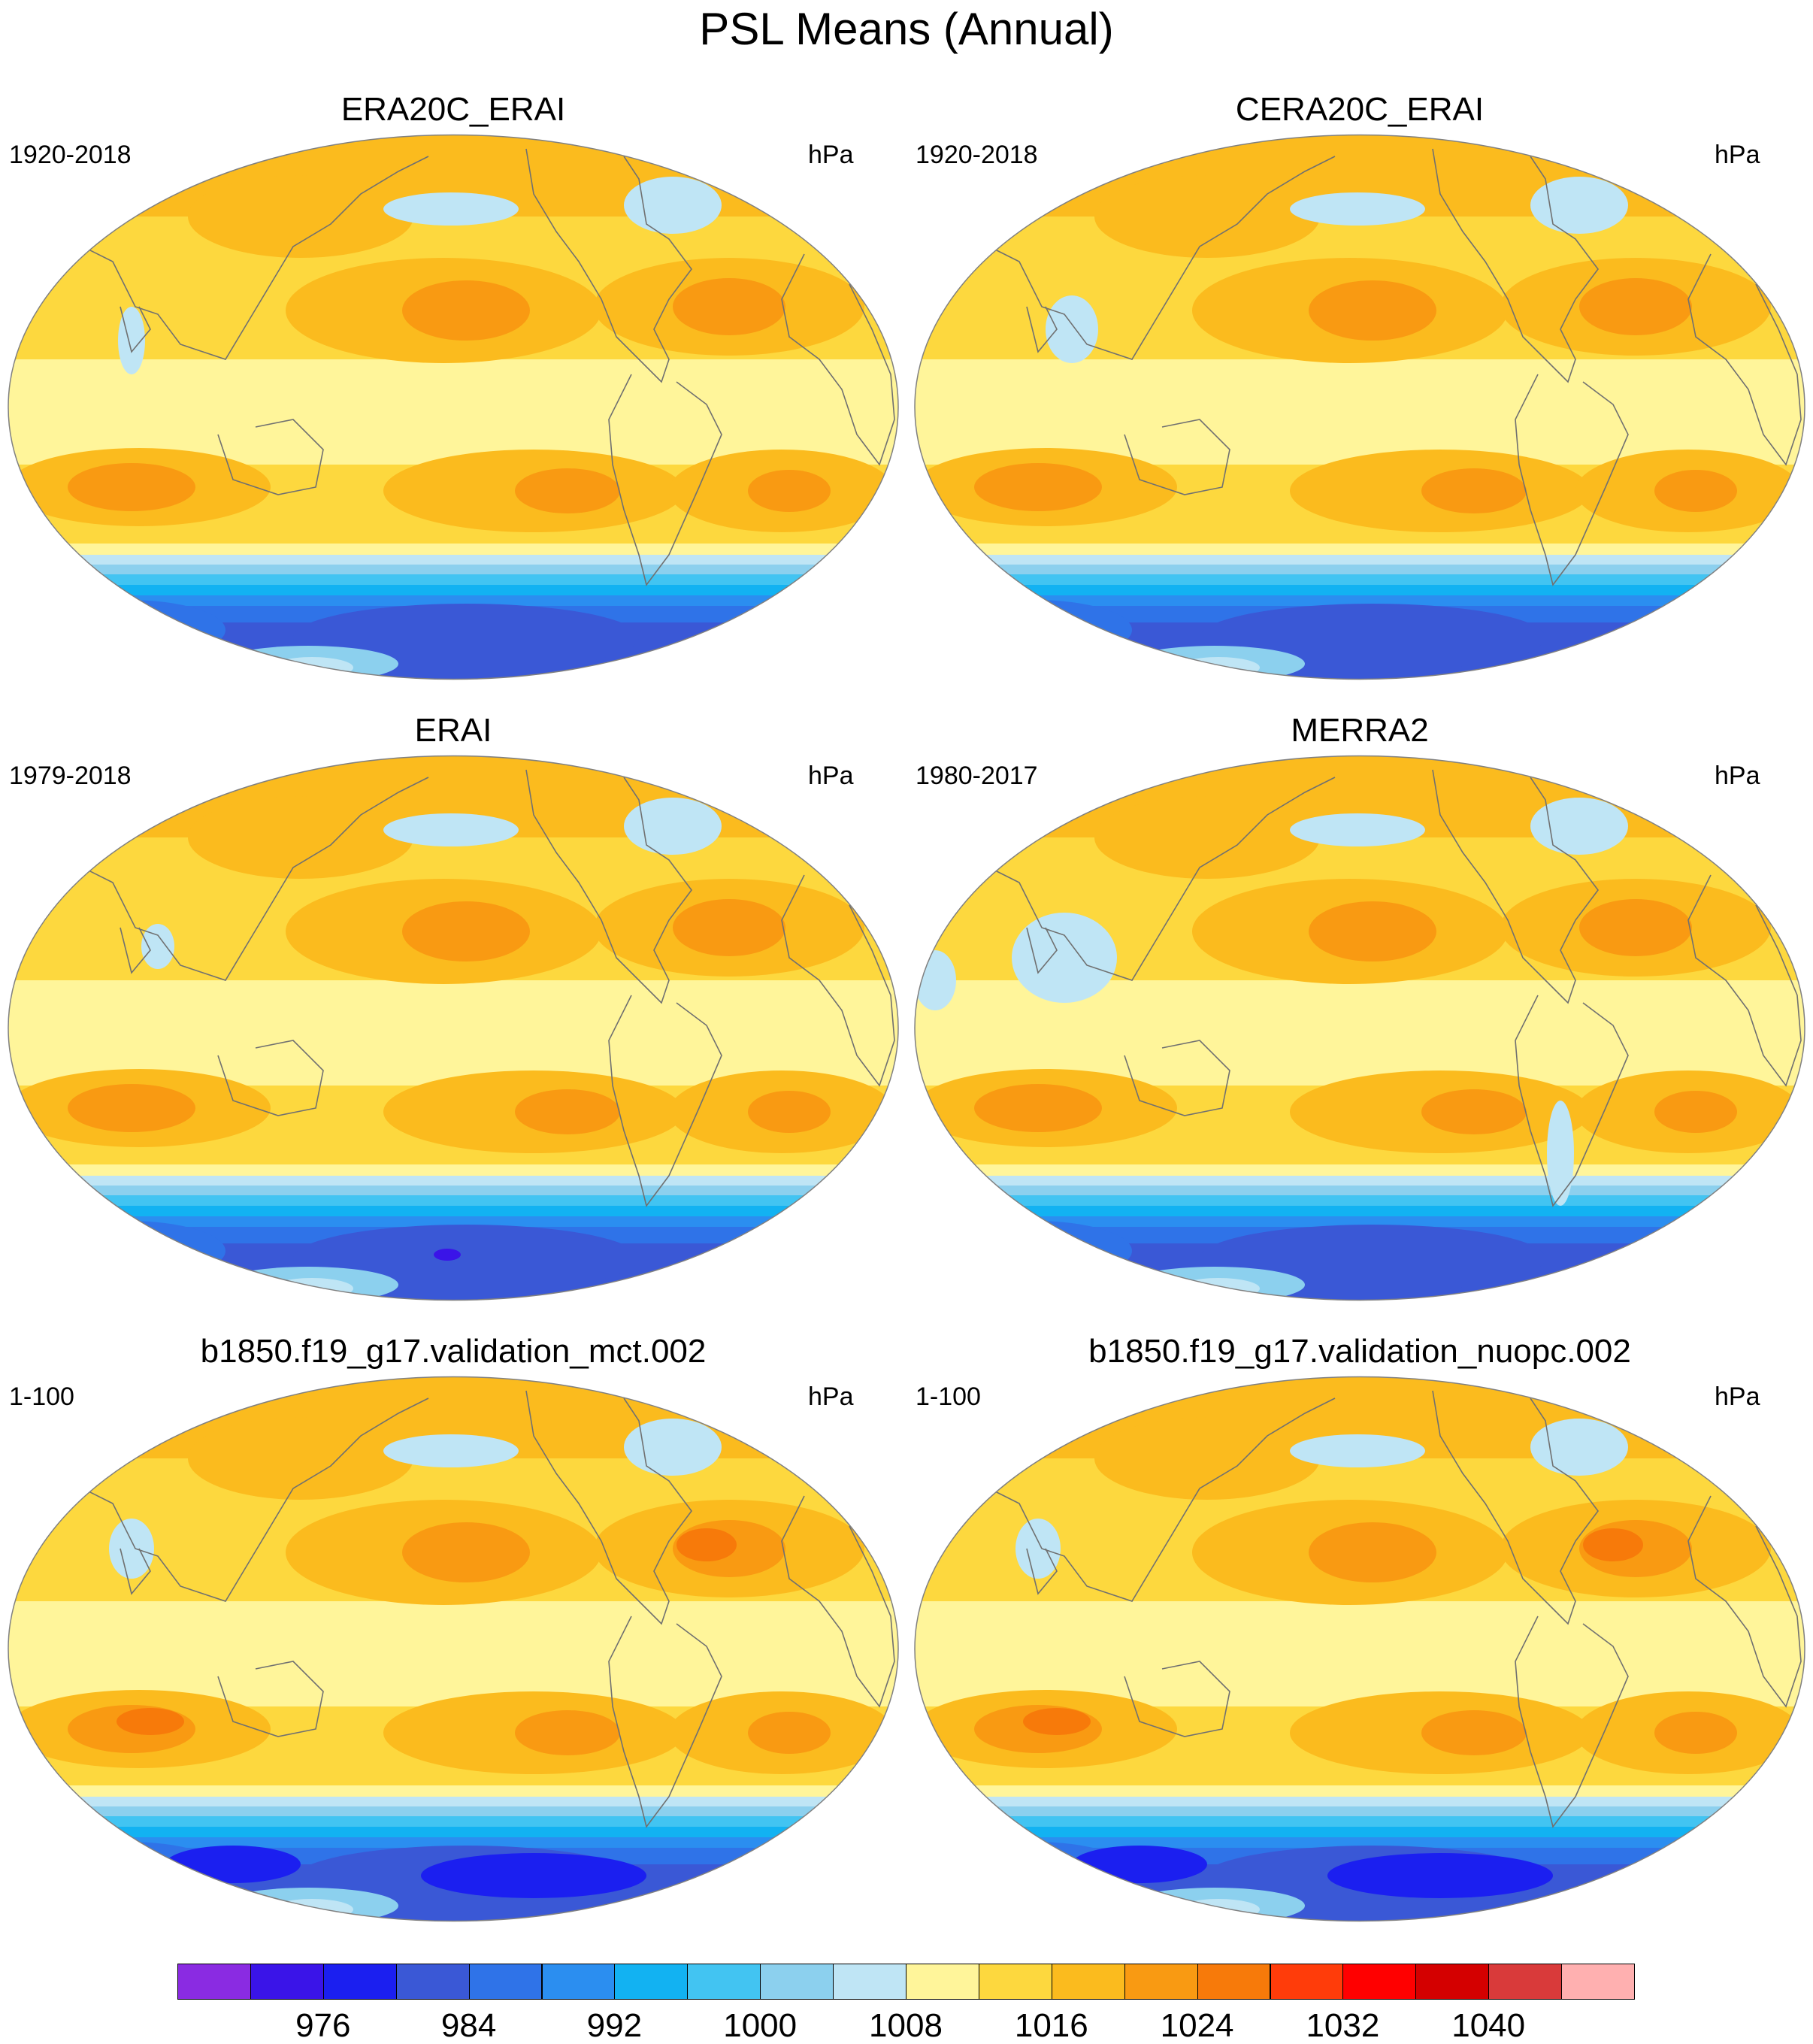 This screenshot has height=2044, width=1813. What do you see at coordinates (1560, 1153) in the screenshot?
I see `andes-low` at bounding box center [1560, 1153].